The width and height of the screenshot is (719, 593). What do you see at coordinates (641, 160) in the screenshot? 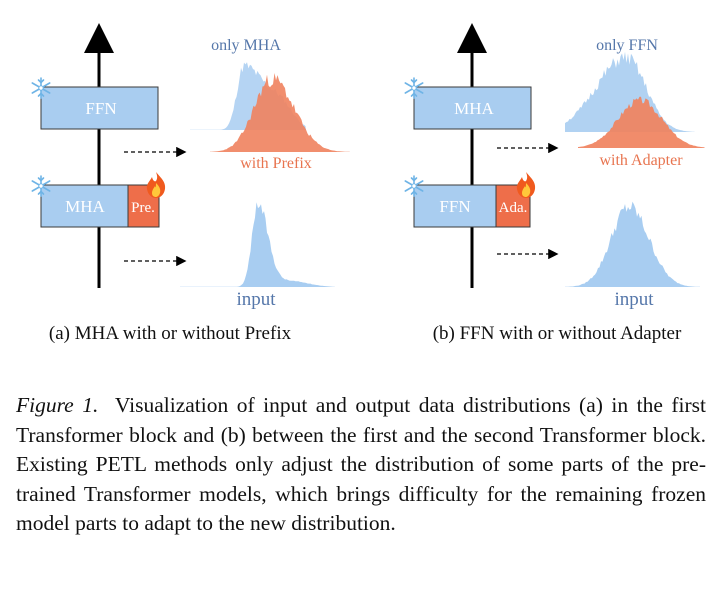
I see `with-adapter-label: with Adapter` at bounding box center [641, 160].